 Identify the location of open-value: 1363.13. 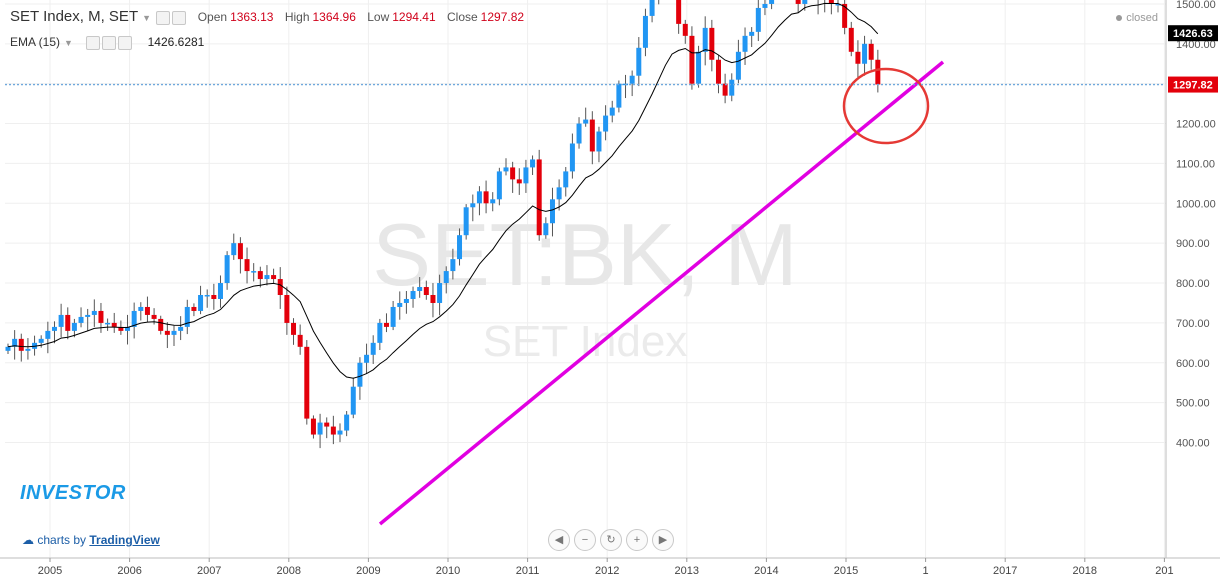
(252, 17).